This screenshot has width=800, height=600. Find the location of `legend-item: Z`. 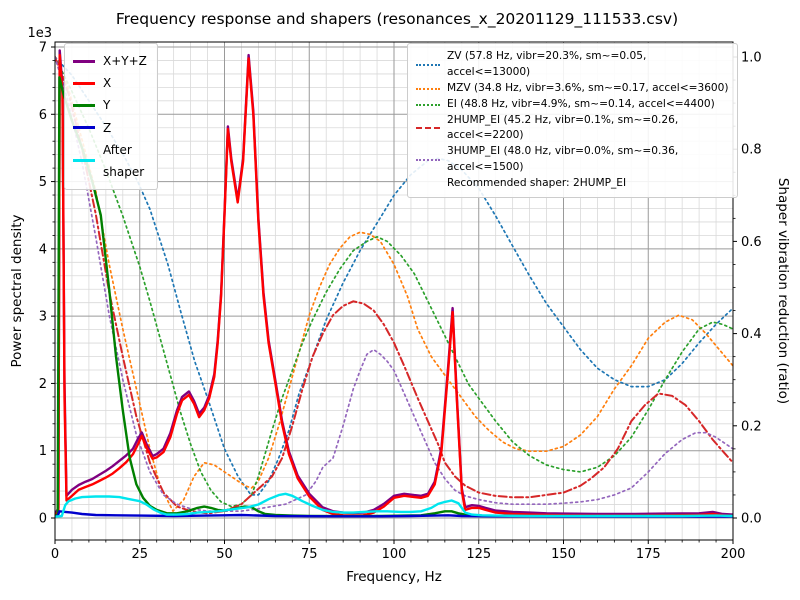

legend-item: Z is located at coordinates (110, 128).